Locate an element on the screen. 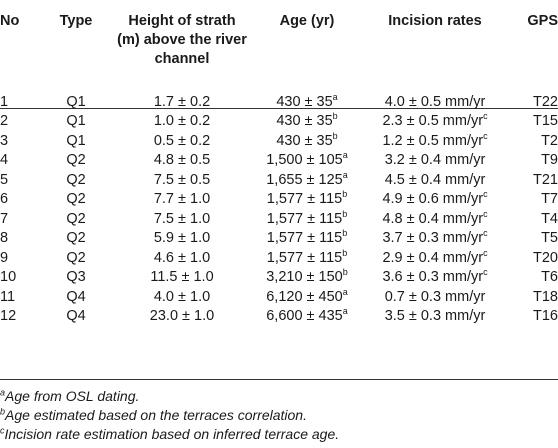 The image size is (558, 448). cell-height-value: 11.5 ± 1.0 is located at coordinates (182, 277).